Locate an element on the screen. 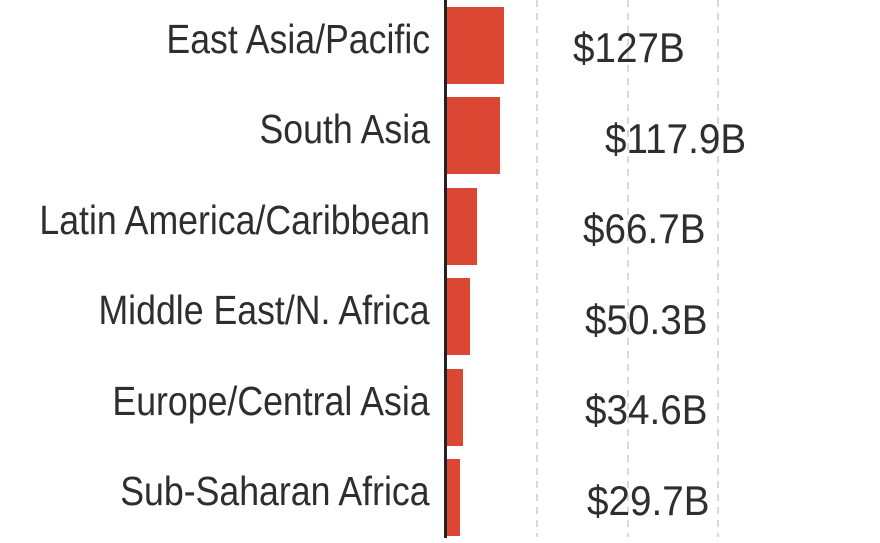 This screenshot has height=543, width=880. category-cell: Sub-Saharan Africa is located at coordinates (215, 498).